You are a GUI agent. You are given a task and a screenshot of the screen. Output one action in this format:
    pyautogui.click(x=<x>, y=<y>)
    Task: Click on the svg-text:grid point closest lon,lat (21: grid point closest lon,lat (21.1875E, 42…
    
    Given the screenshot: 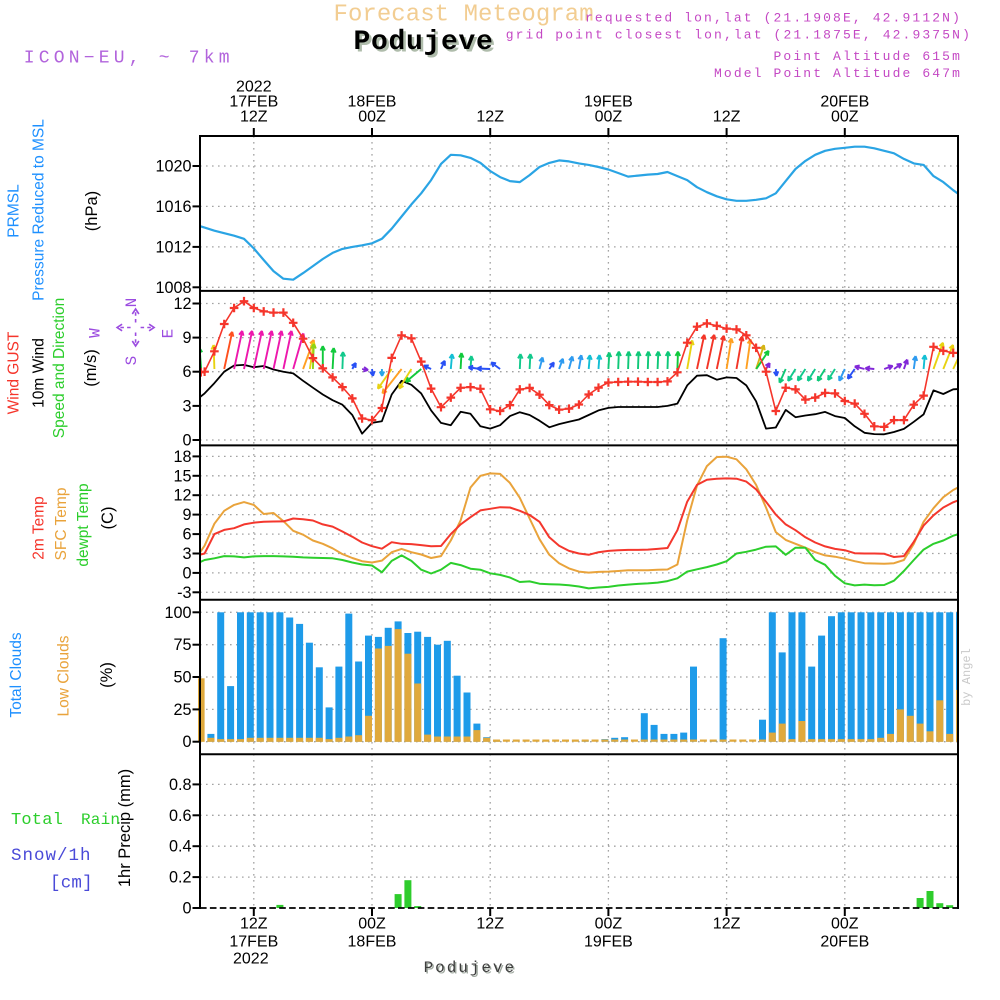 What is the action you would take?
    pyautogui.click(x=739, y=35)
    